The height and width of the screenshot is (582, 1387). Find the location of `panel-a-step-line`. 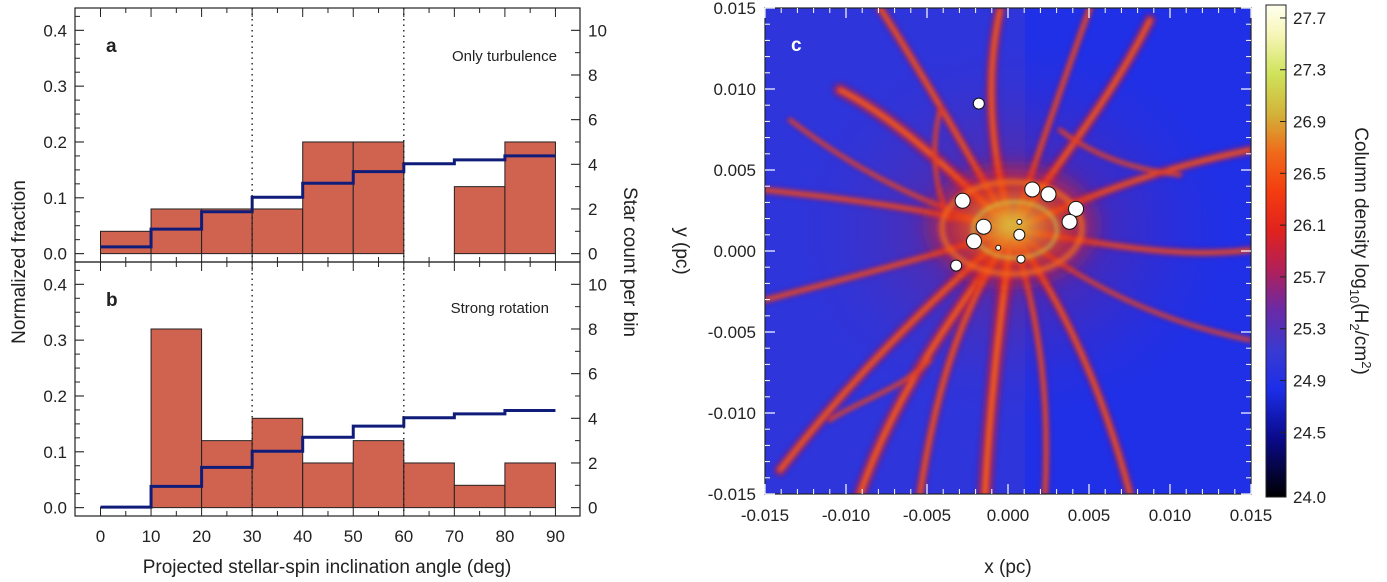

panel-a-step-line is located at coordinates (328, 201).